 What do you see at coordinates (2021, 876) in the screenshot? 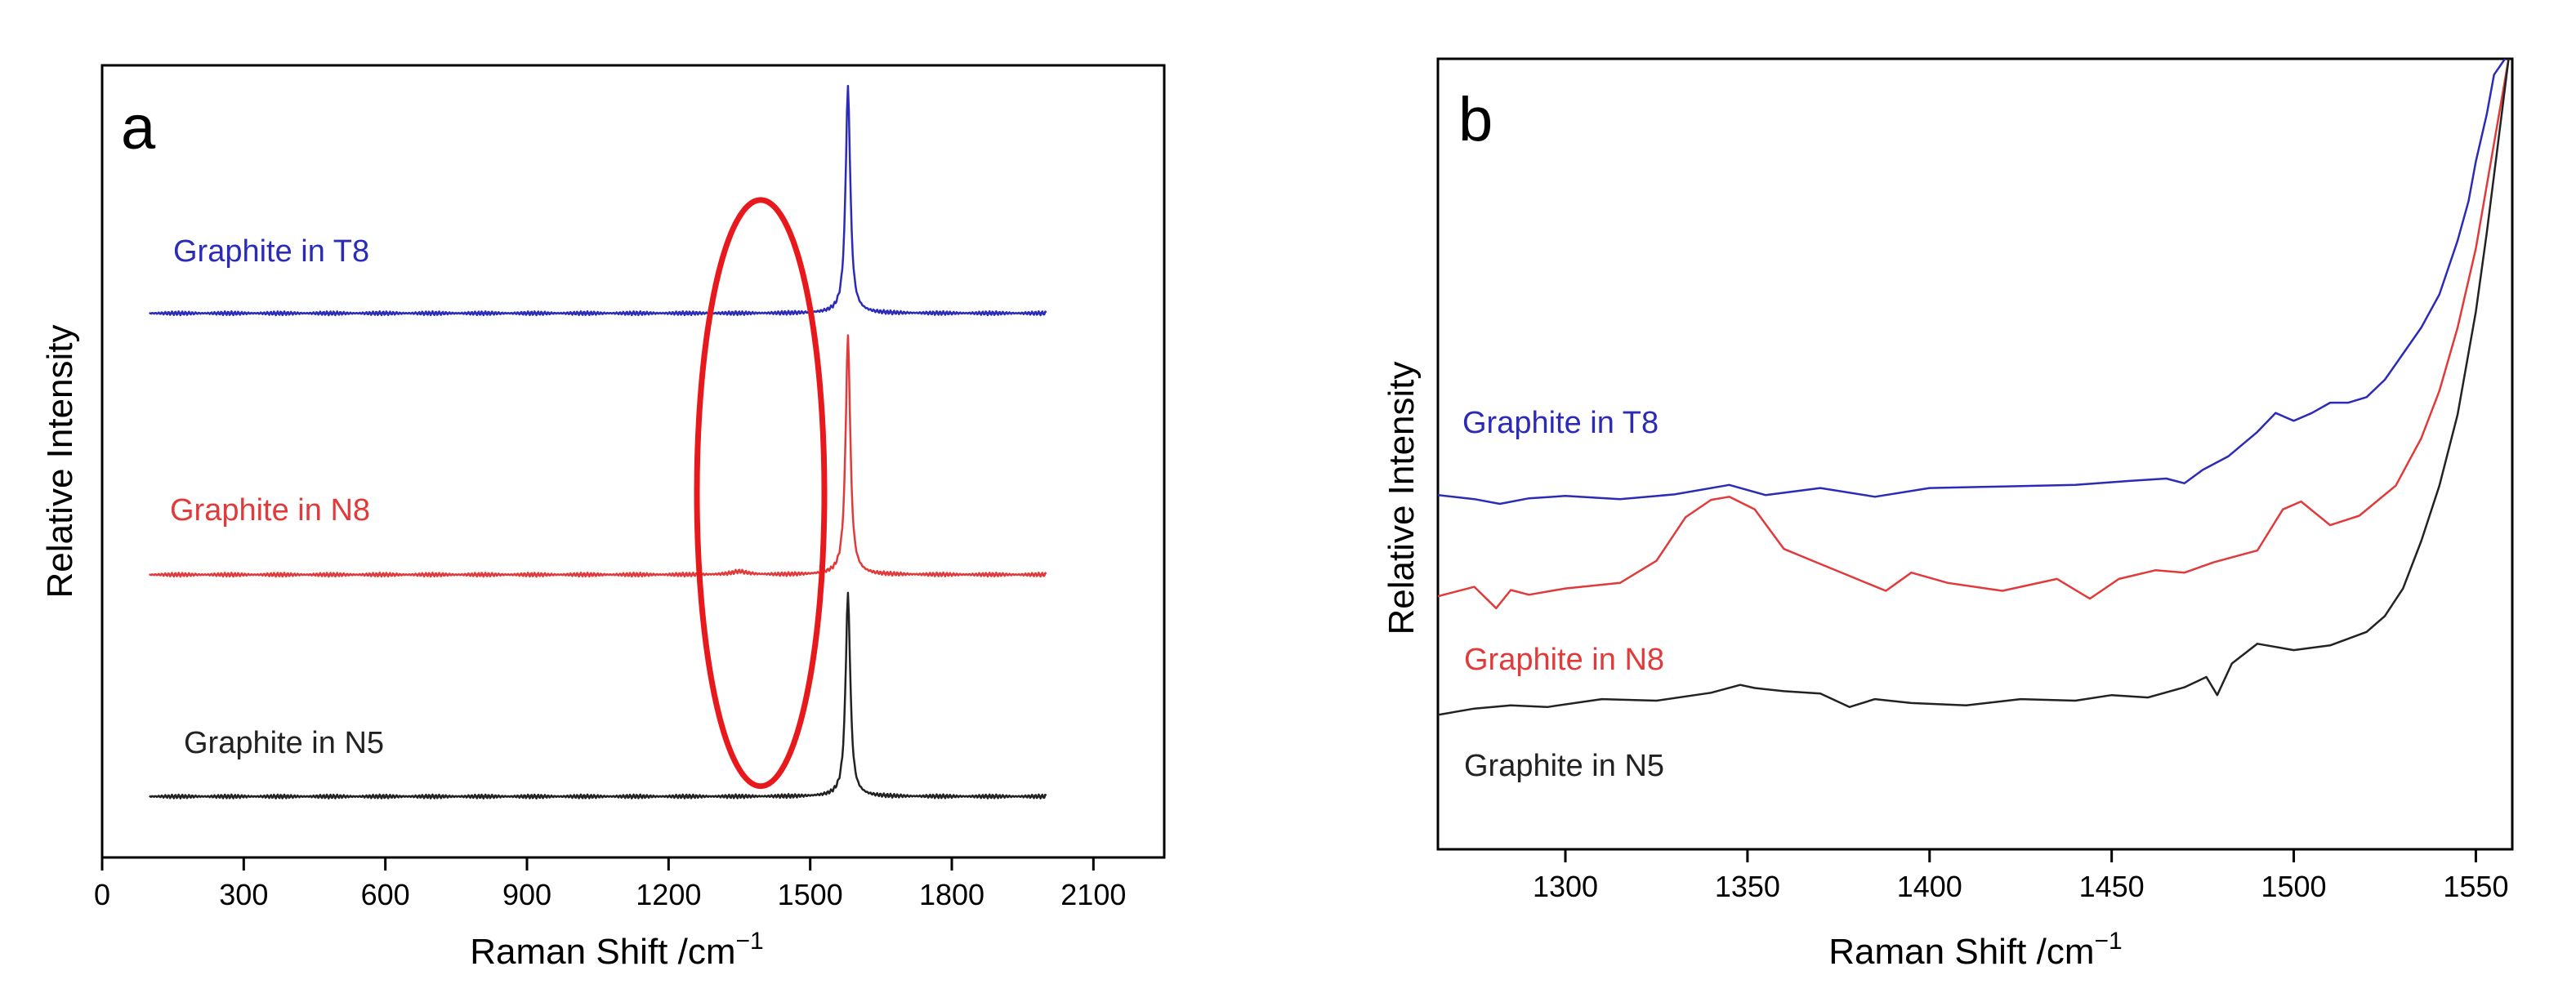
I see `x-ticks-b: 1300 1350 1400 1450 1500 1550` at bounding box center [2021, 876].